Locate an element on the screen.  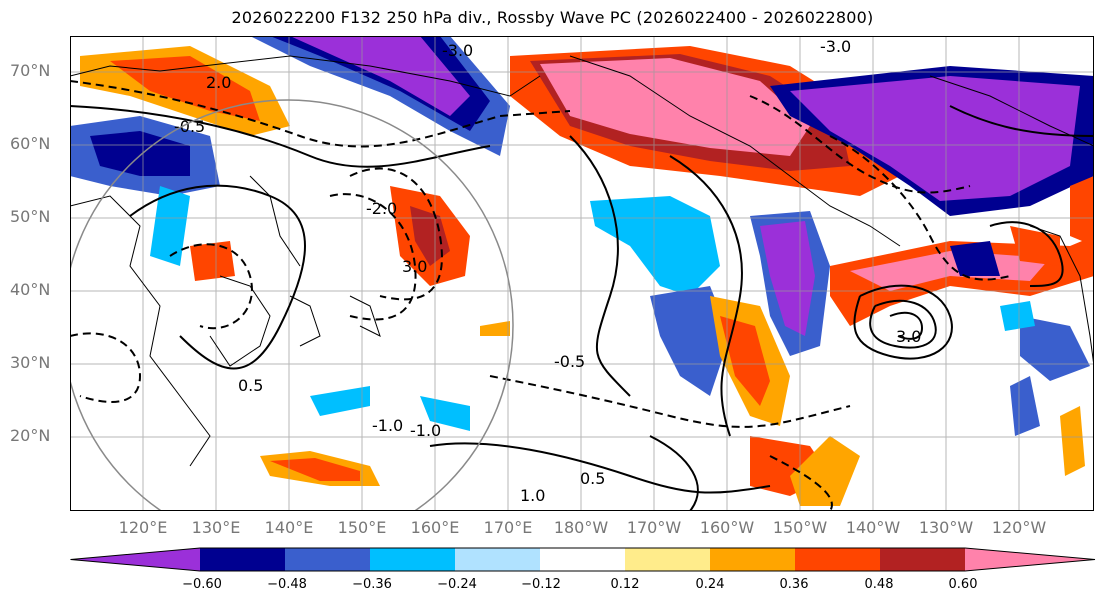
lon-label-180w: 180°W is located at coordinates (581, 527).